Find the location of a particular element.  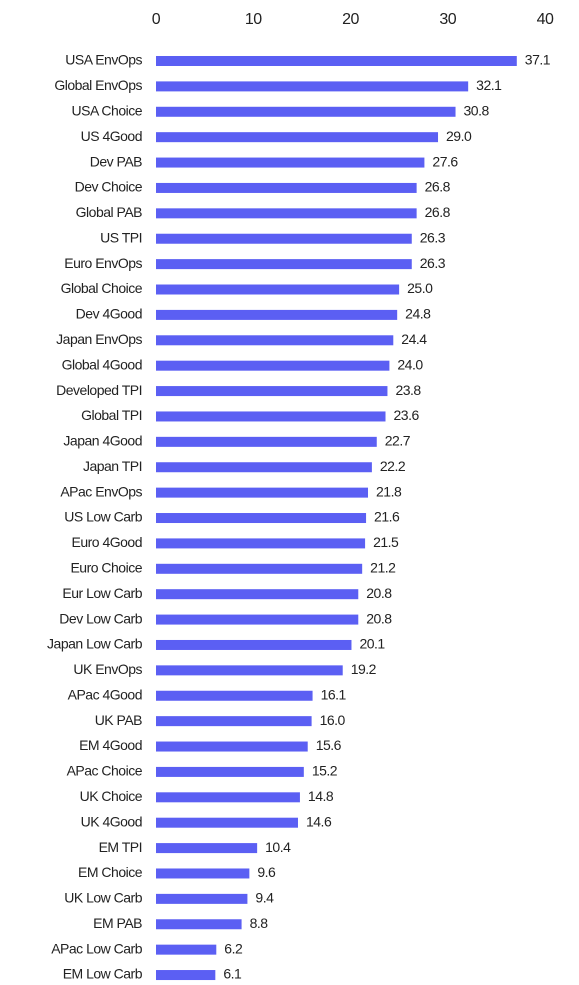

value-label: 15.6 is located at coordinates (329, 745).